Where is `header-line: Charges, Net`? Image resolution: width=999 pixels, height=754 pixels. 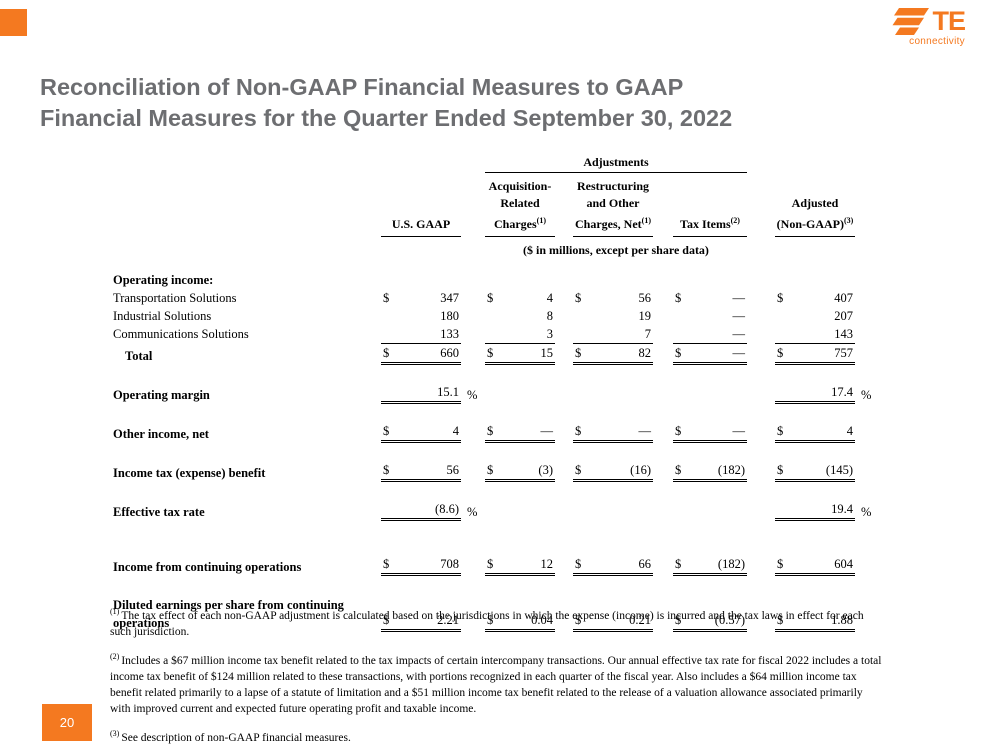 header-line: Charges, Net is located at coordinates (608, 224).